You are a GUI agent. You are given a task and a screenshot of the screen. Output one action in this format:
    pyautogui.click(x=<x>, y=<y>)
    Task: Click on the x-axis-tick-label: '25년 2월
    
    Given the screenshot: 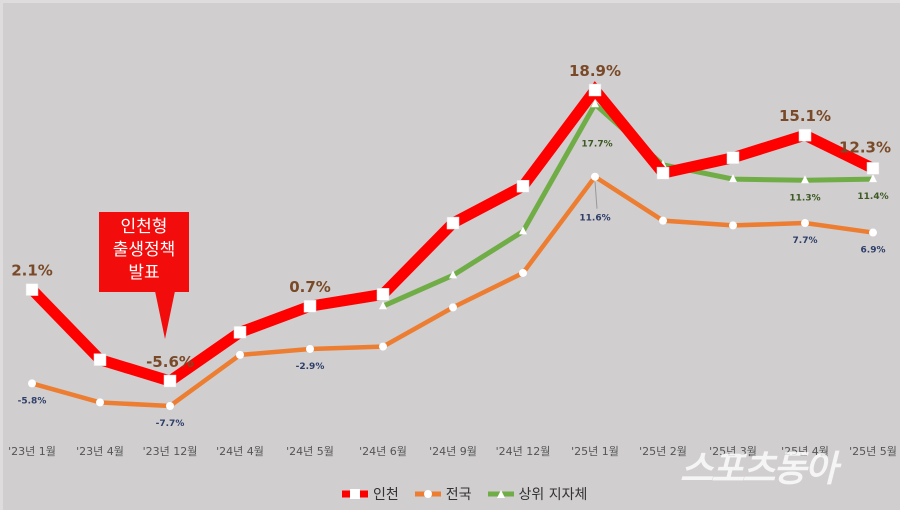 What is the action you would take?
    pyautogui.click(x=663, y=451)
    